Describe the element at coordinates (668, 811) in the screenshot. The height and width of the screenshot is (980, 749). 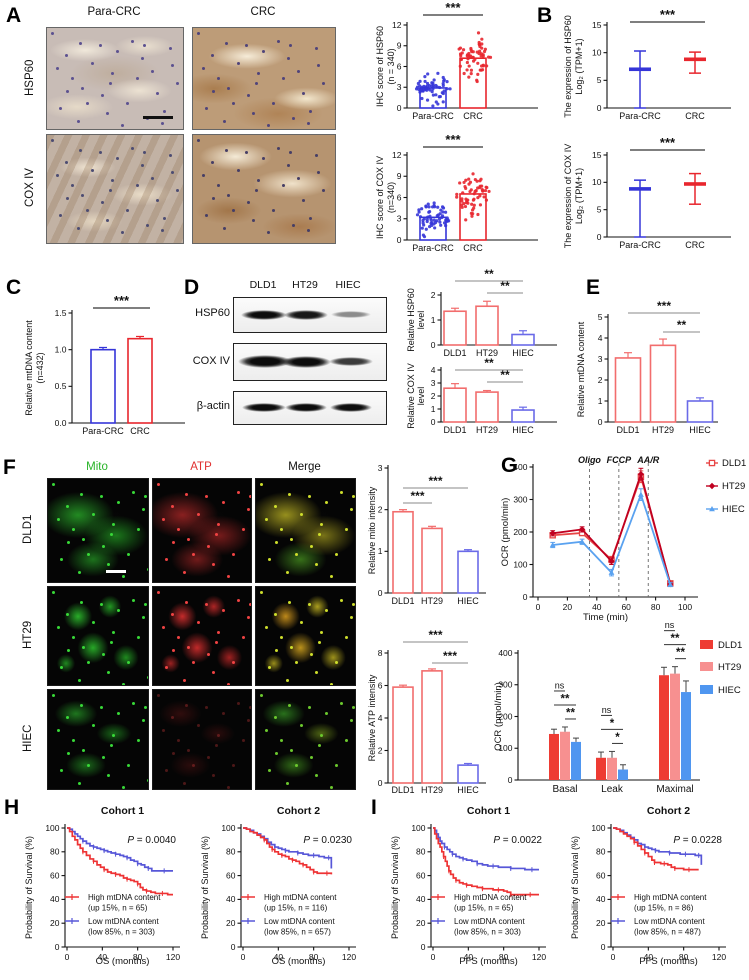
I see `svg-text: Cohort 2` at that location.